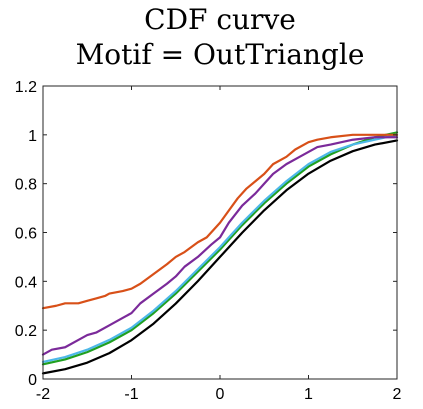 This screenshot has width=423, height=409. What do you see at coordinates (26, 282) in the screenshot?
I see `y-tick-label-2: 0.4` at bounding box center [26, 282].